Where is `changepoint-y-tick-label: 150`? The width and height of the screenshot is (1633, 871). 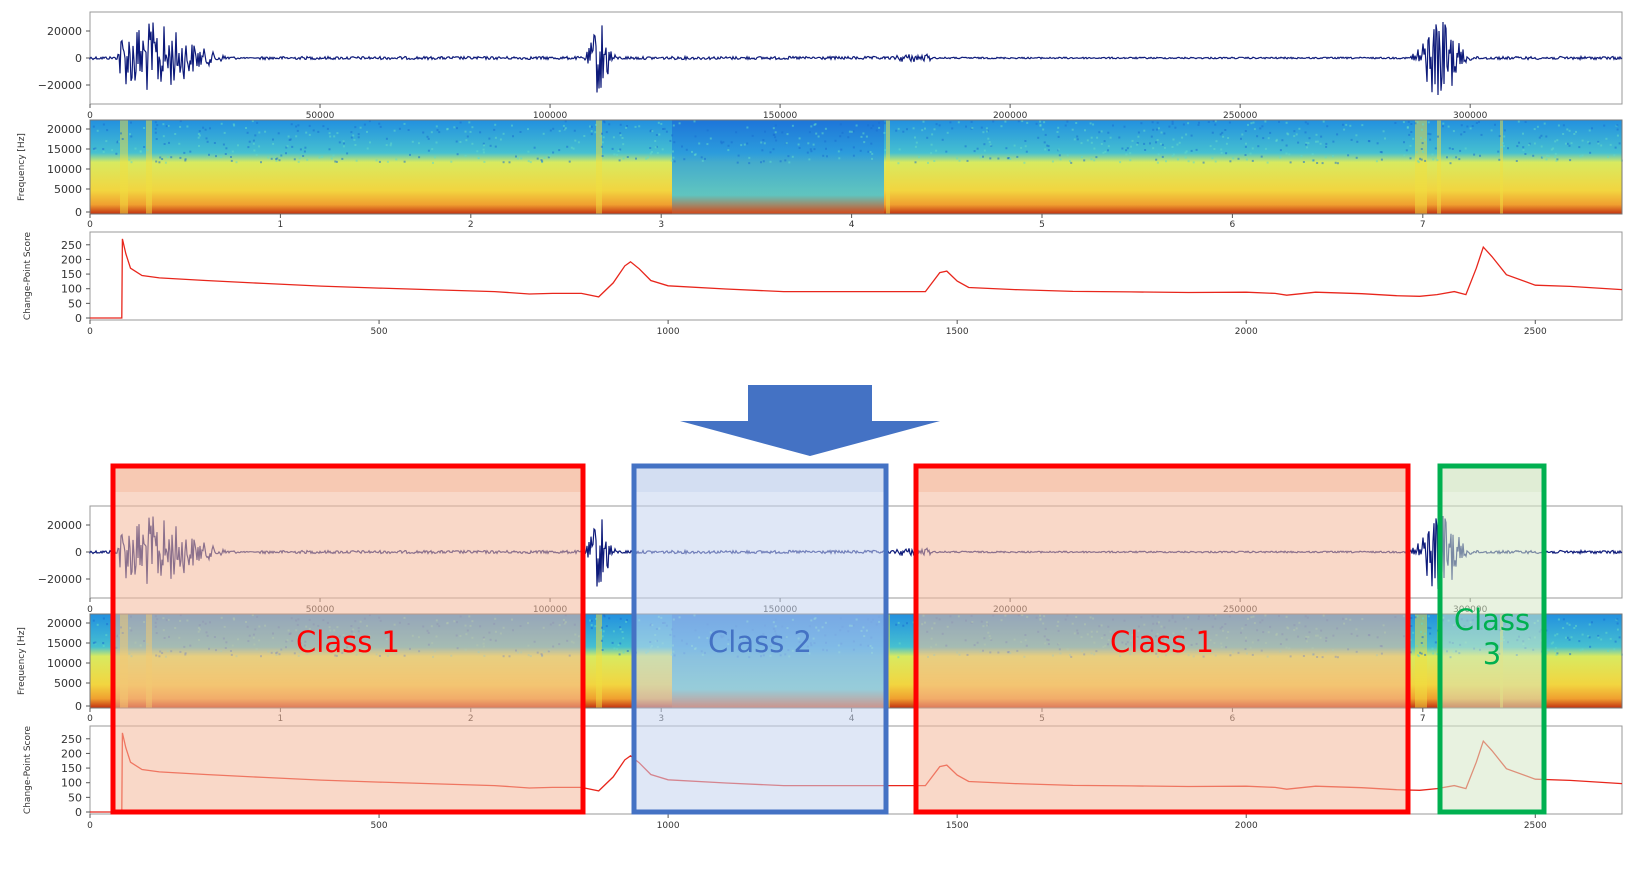 changepoint-y-tick-label: 150 is located at coordinates (71, 274).